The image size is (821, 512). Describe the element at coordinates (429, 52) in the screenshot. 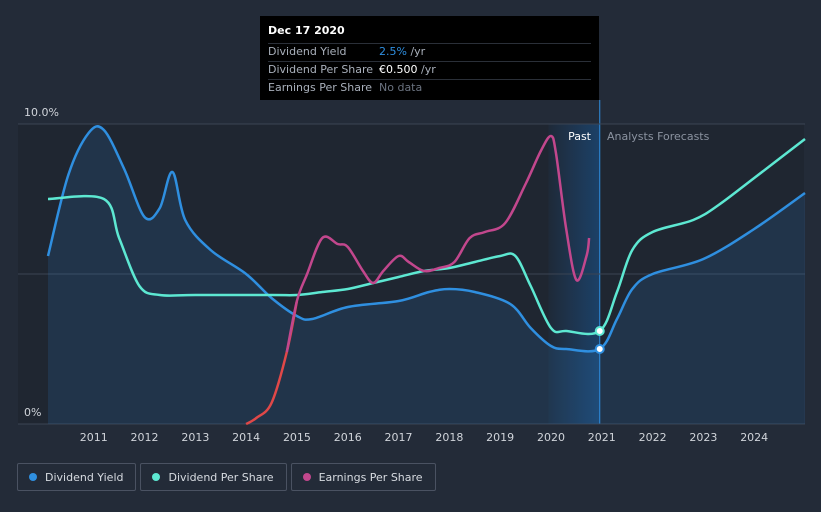

I see `tooltip-row-dividend-yield: Dividend Yield 2.5% /yr` at that location.